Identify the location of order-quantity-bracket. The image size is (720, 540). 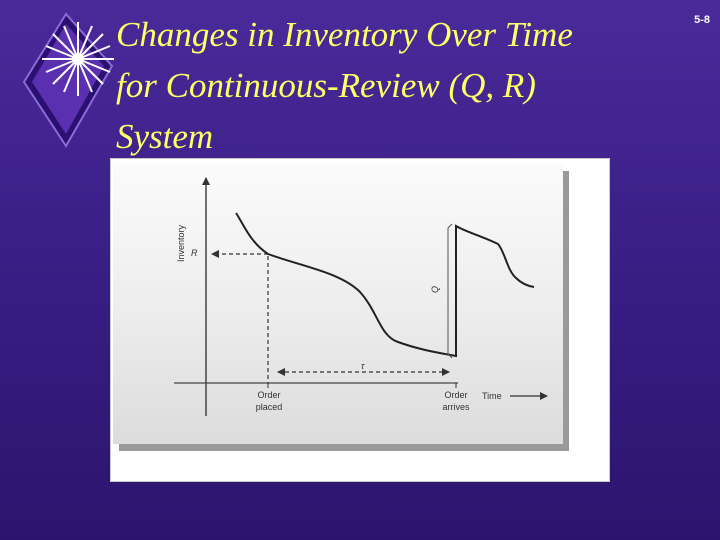
(450, 291).